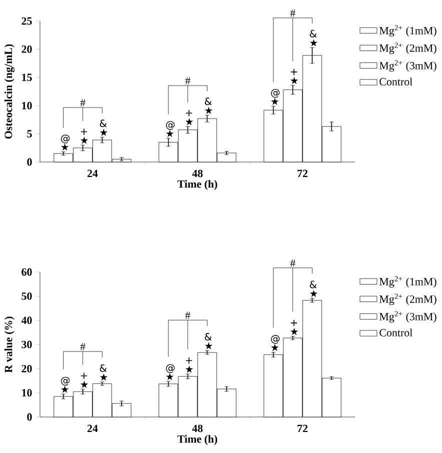 The width and height of the screenshot is (442, 453). Describe the element at coordinates (27, 296) in the screenshot. I see `y-tick-label: 50` at that location.